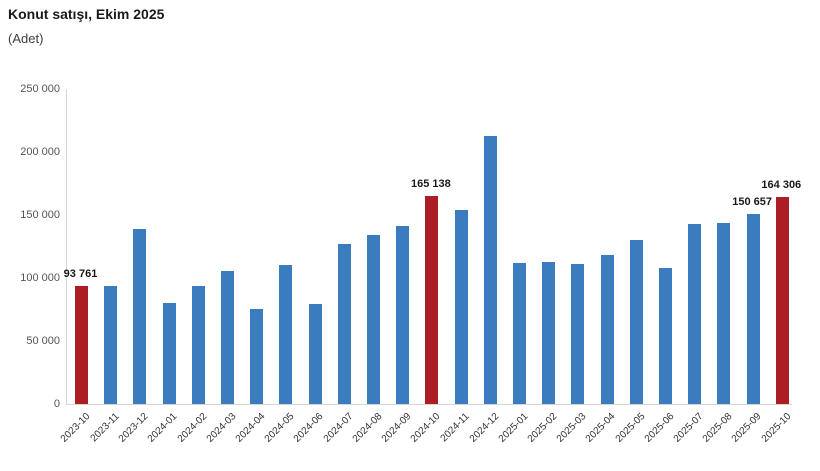 The height and width of the screenshot is (471, 820). I want to click on x-axis-tick-label: 2025-08, so click(717, 428).